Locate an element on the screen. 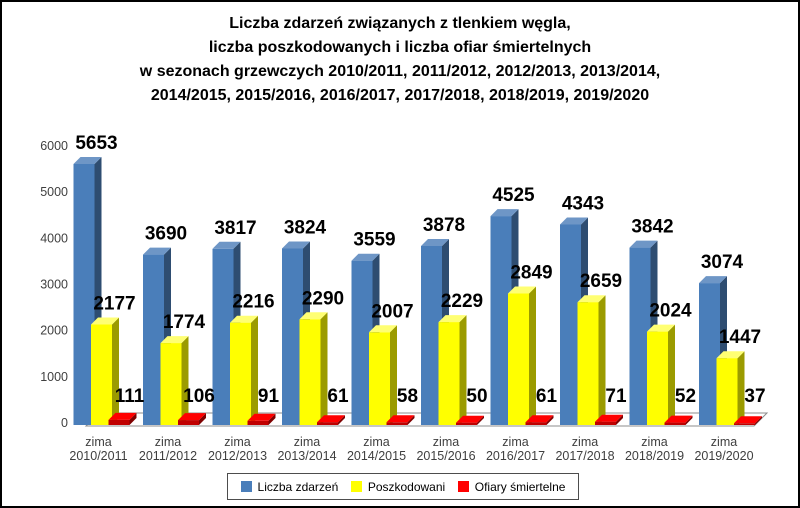 Image resolution: width=800 pixels, height=508 pixels. data-label-series-1: 3559 is located at coordinates (374, 240).